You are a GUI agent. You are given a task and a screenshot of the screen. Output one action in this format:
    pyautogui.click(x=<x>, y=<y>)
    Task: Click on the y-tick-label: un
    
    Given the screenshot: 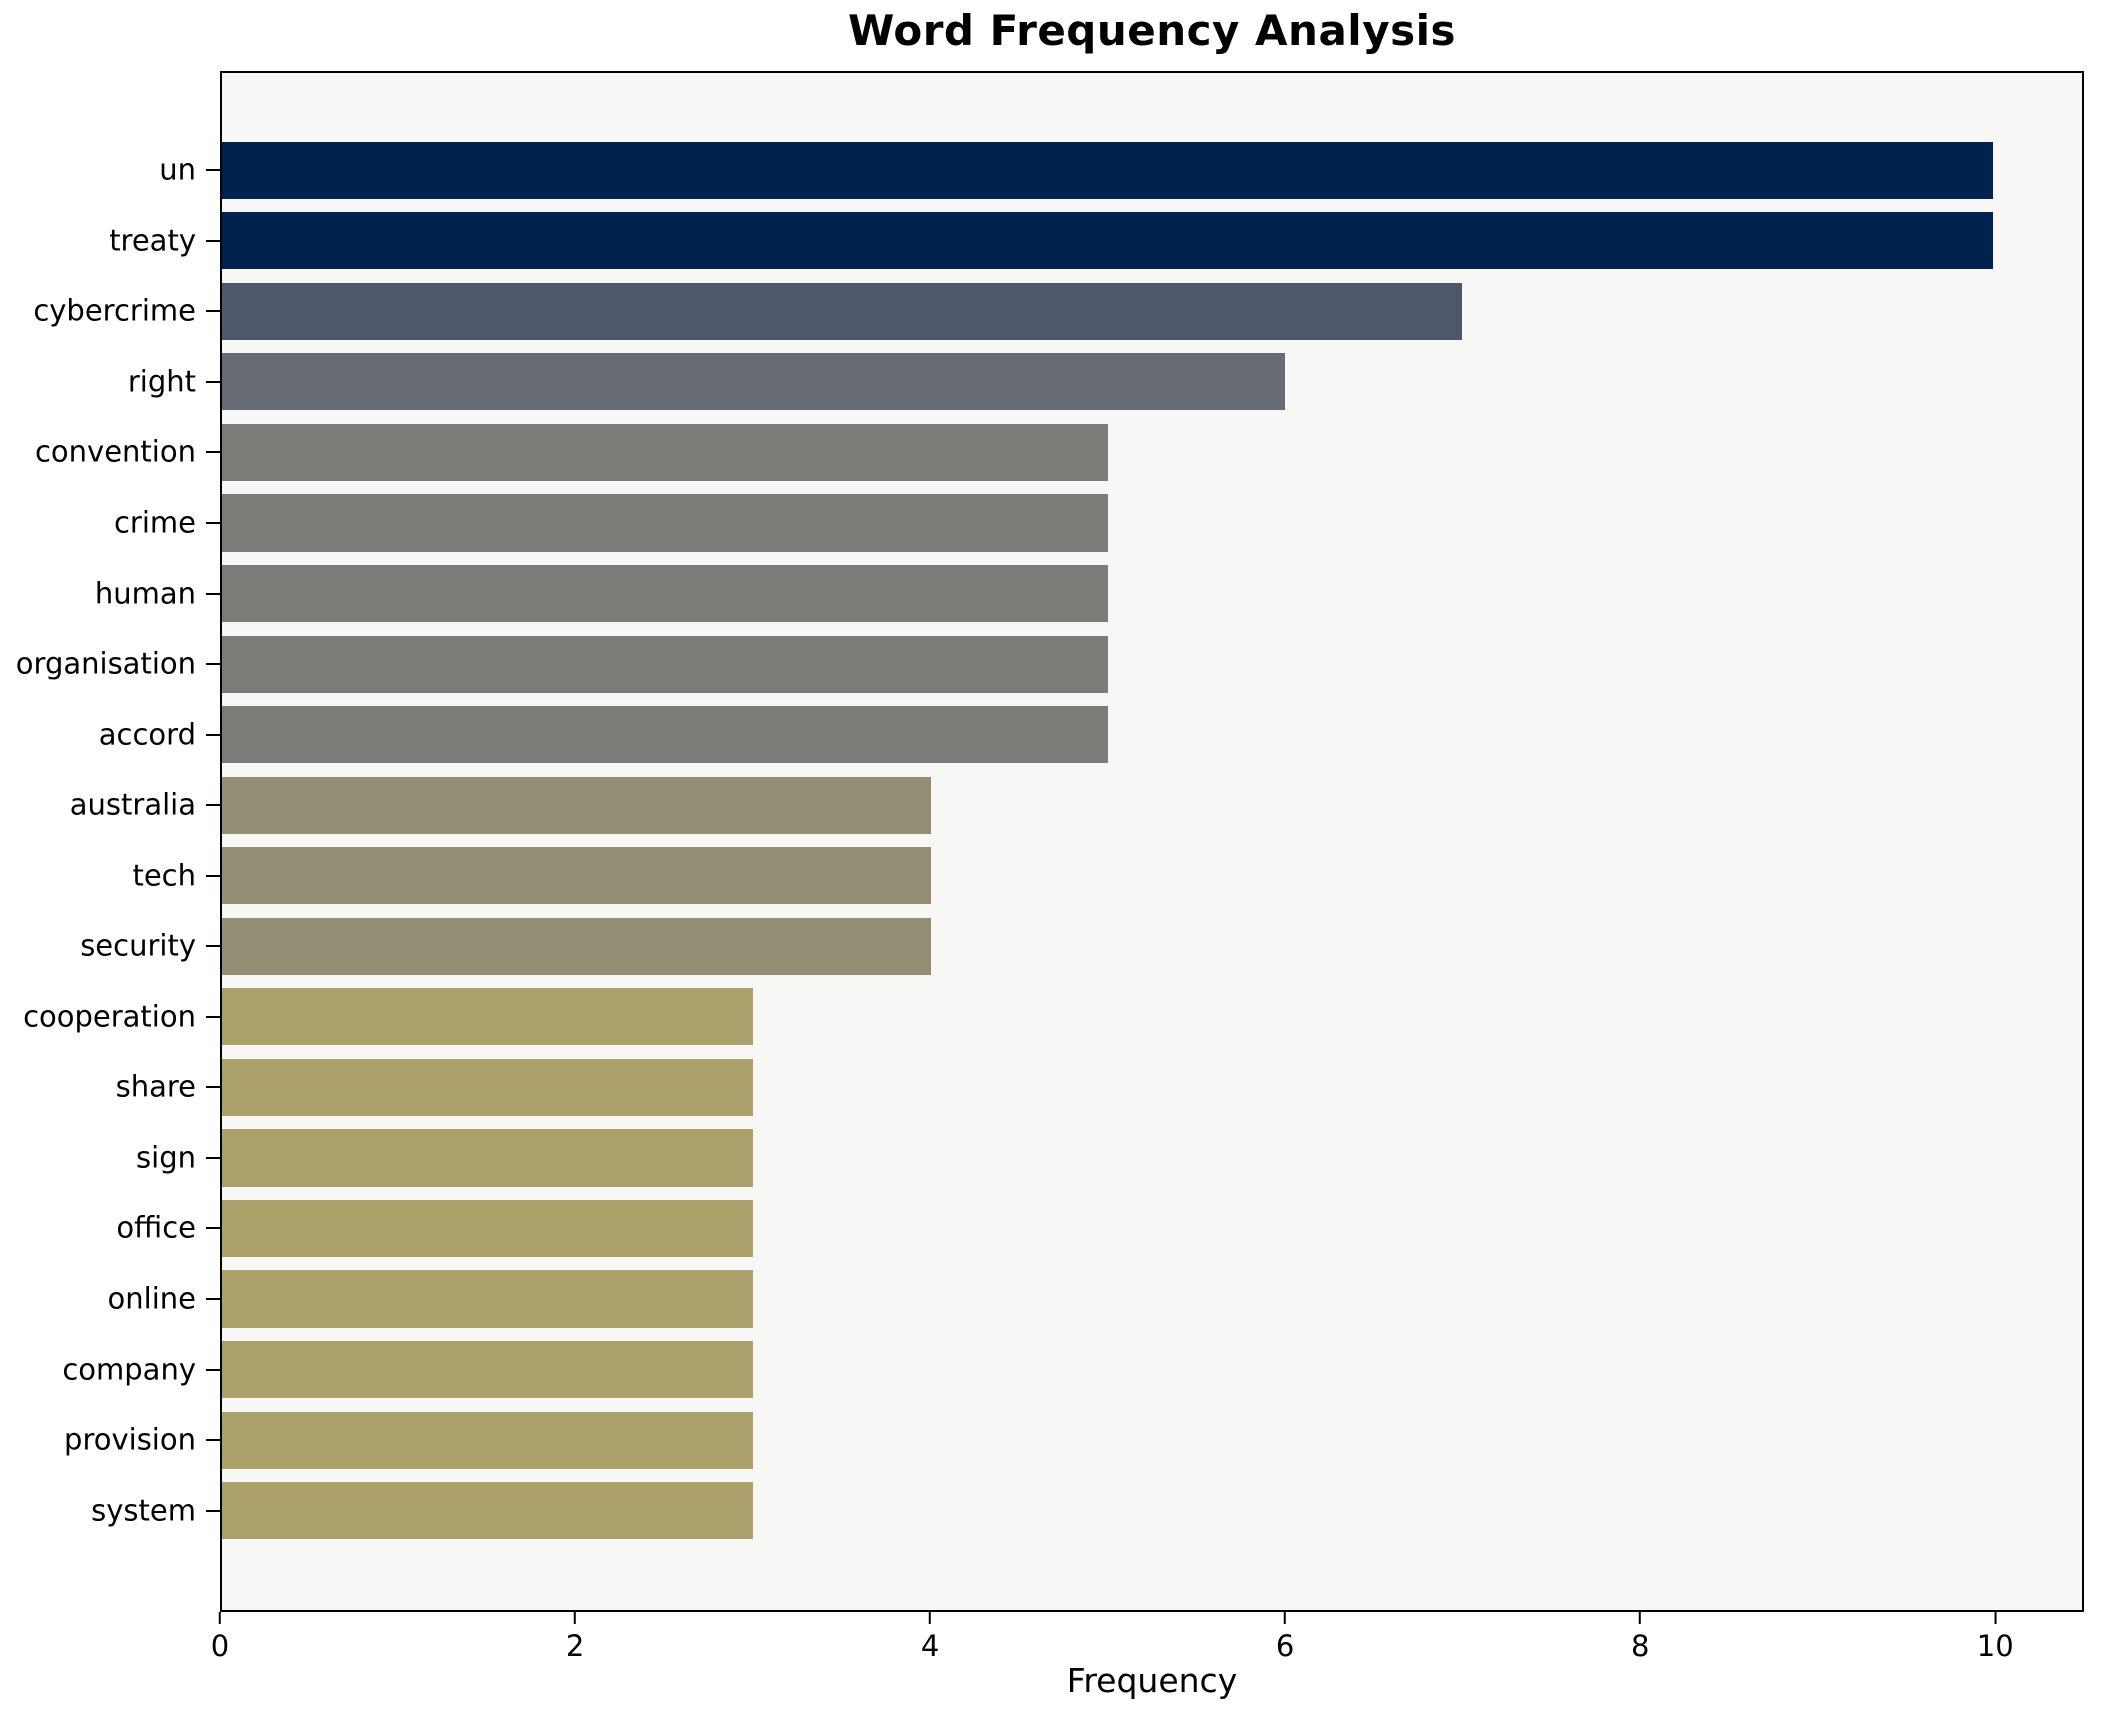 What is the action you would take?
    pyautogui.click(x=177, y=169)
    